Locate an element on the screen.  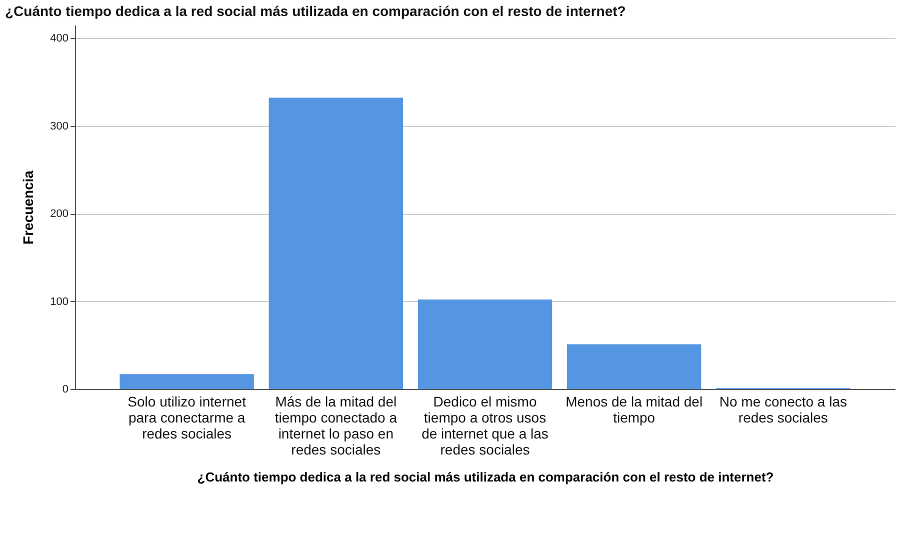
y-axis-title: Frecuencia is located at coordinates (28, 207).